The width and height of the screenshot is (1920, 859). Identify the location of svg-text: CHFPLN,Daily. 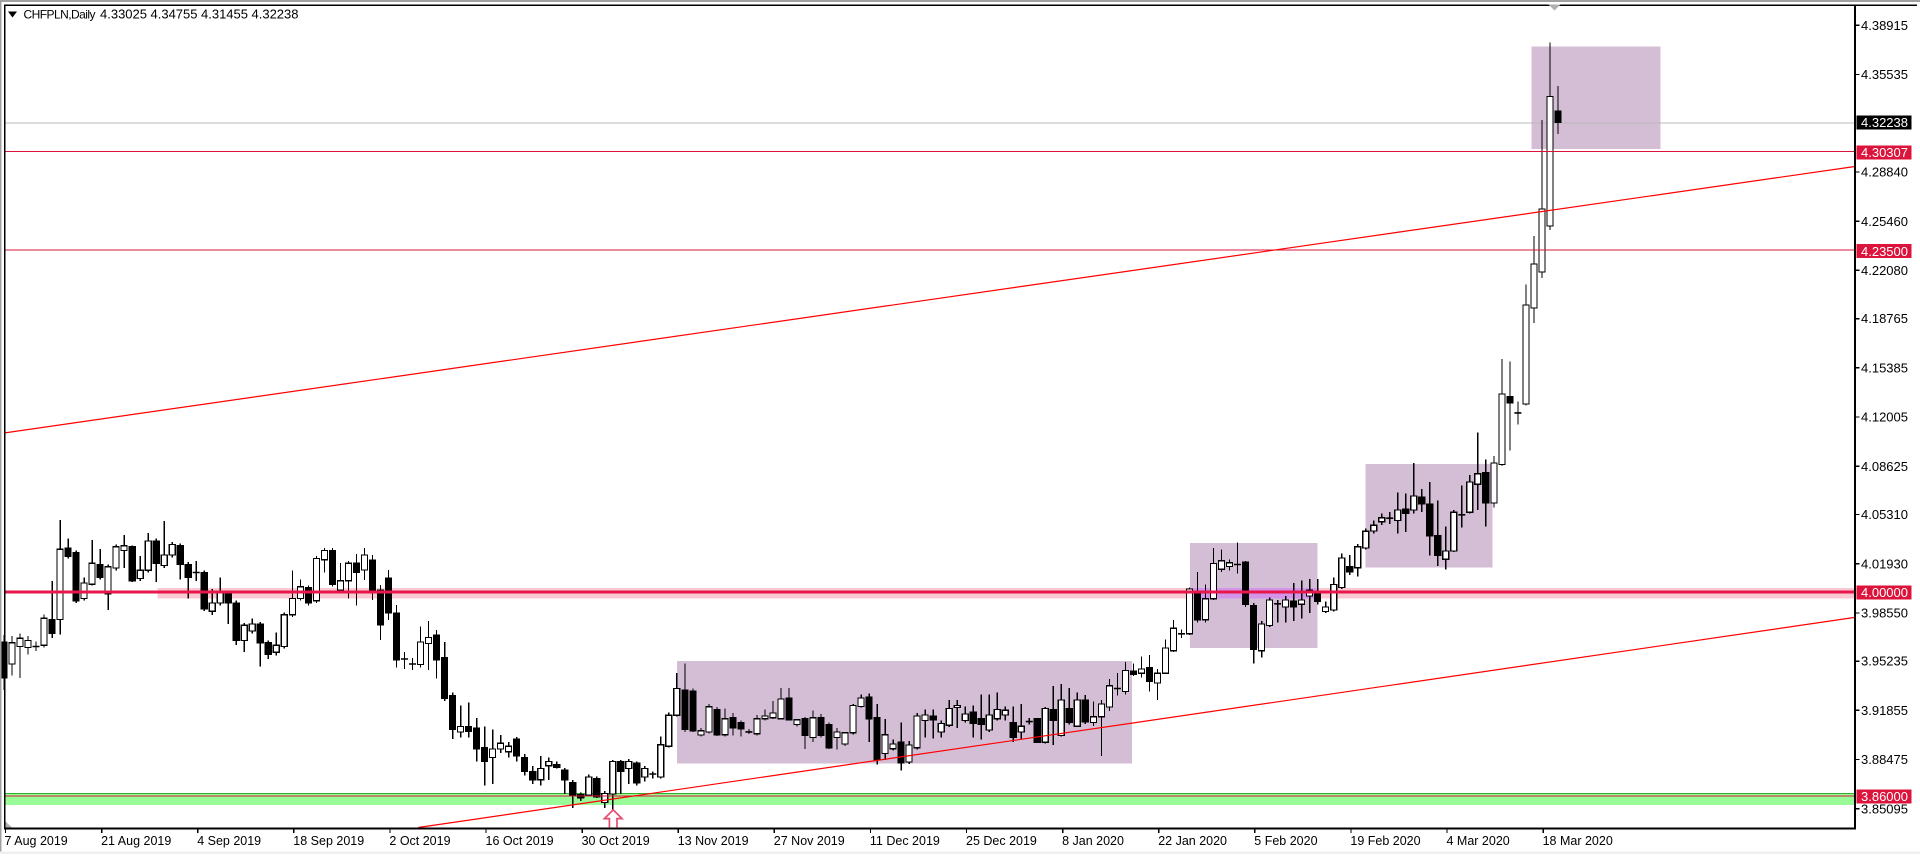
(60, 15).